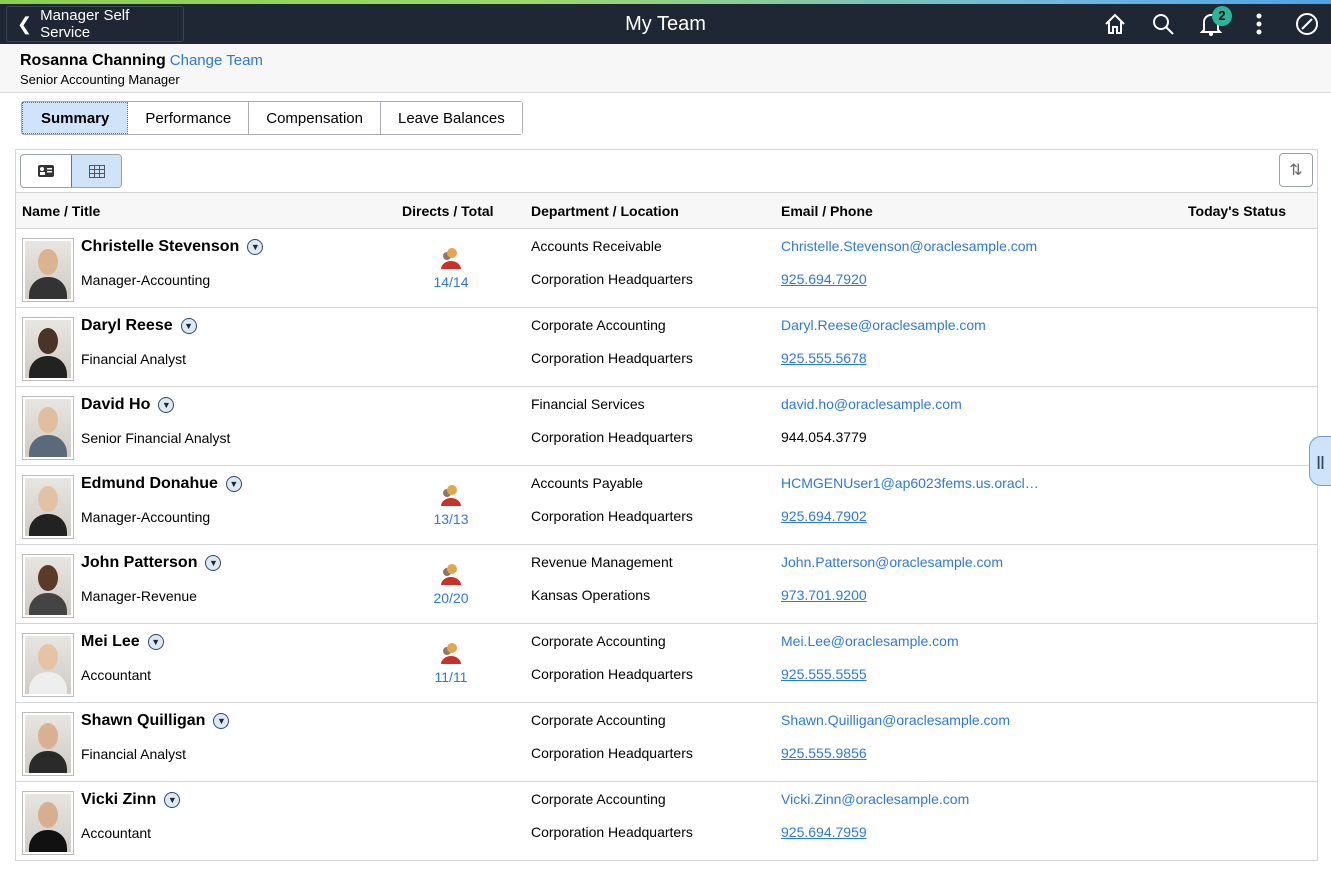 This screenshot has height=877, width=1331. Describe the element at coordinates (1211, 21) in the screenshot. I see `bell-icon: 2` at that location.